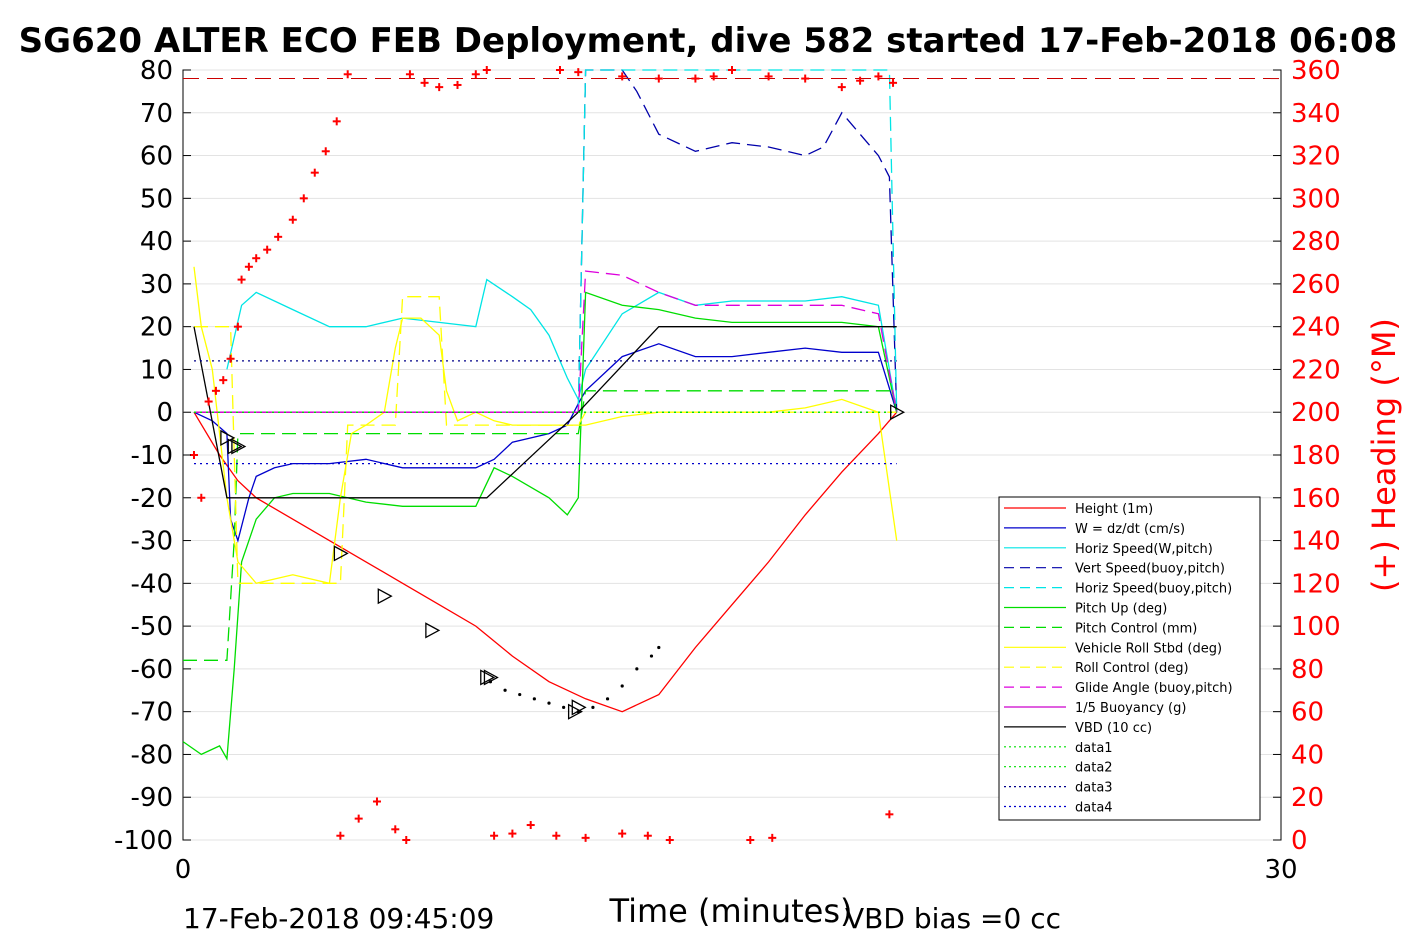 This screenshot has height=945, width=1417. I want to click on legend-entry: Height (1m), so click(1078, 509).